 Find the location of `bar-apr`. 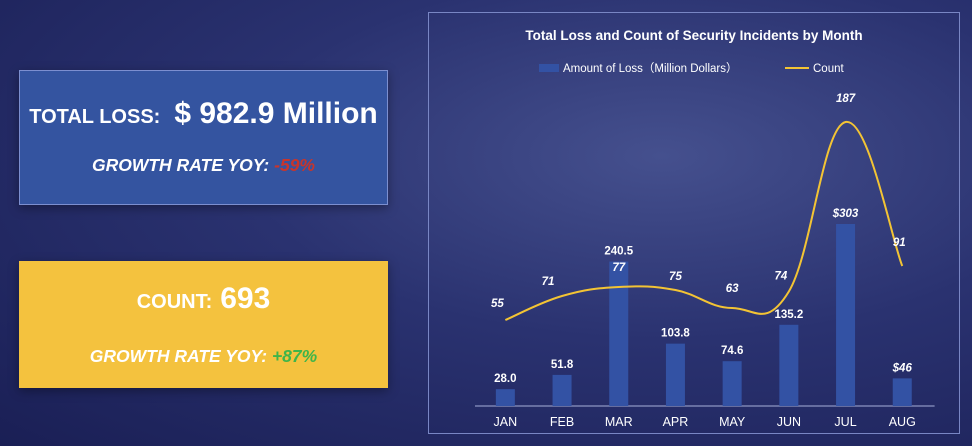

bar-apr is located at coordinates (675, 374).